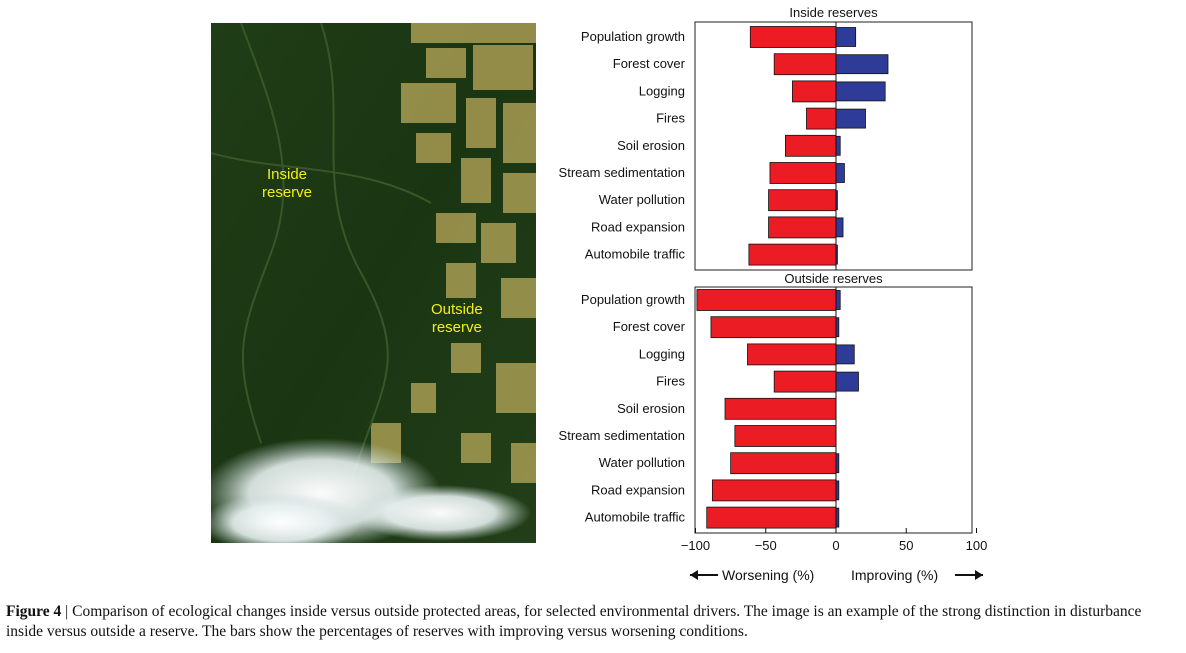 Image resolution: width=1186 pixels, height=653 pixels. Describe the element at coordinates (768, 575) in the screenshot. I see `worsening-direction-label: Worsening (%)` at that location.